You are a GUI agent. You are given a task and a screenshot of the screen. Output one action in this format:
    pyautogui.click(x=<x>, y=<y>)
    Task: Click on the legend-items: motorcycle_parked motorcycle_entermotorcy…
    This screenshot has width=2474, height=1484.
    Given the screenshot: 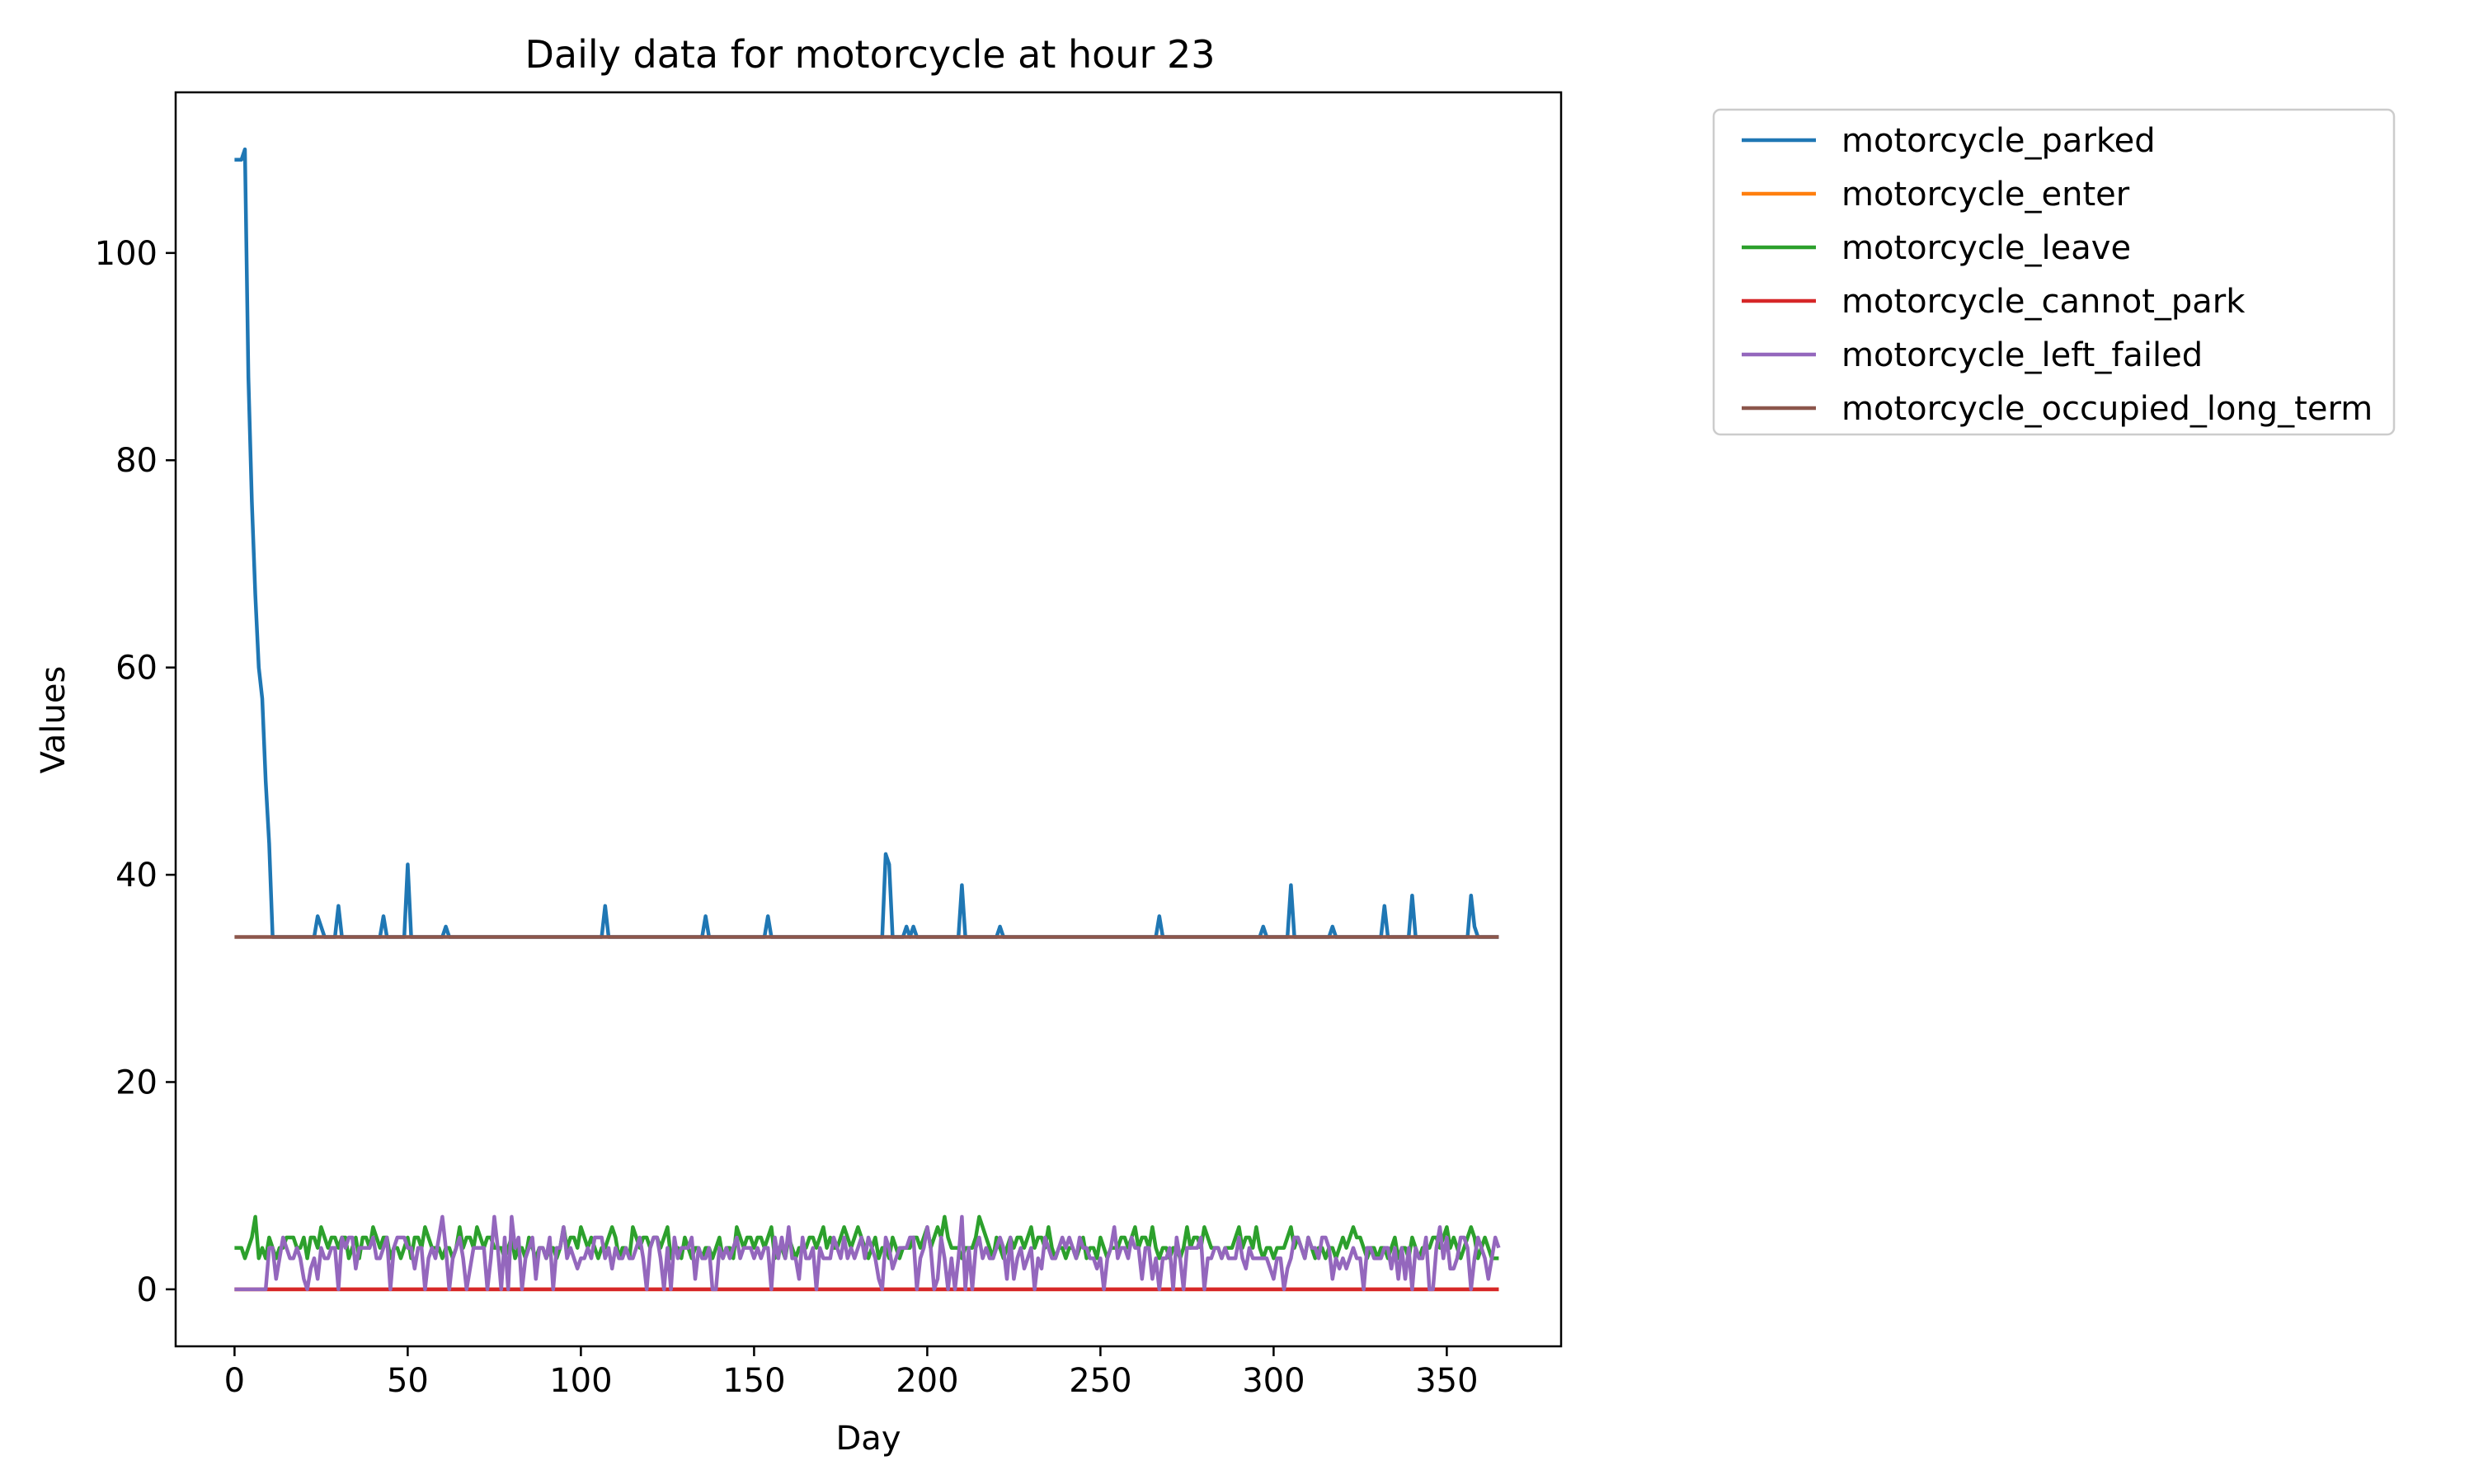 What is the action you would take?
    pyautogui.click(x=2057, y=275)
    